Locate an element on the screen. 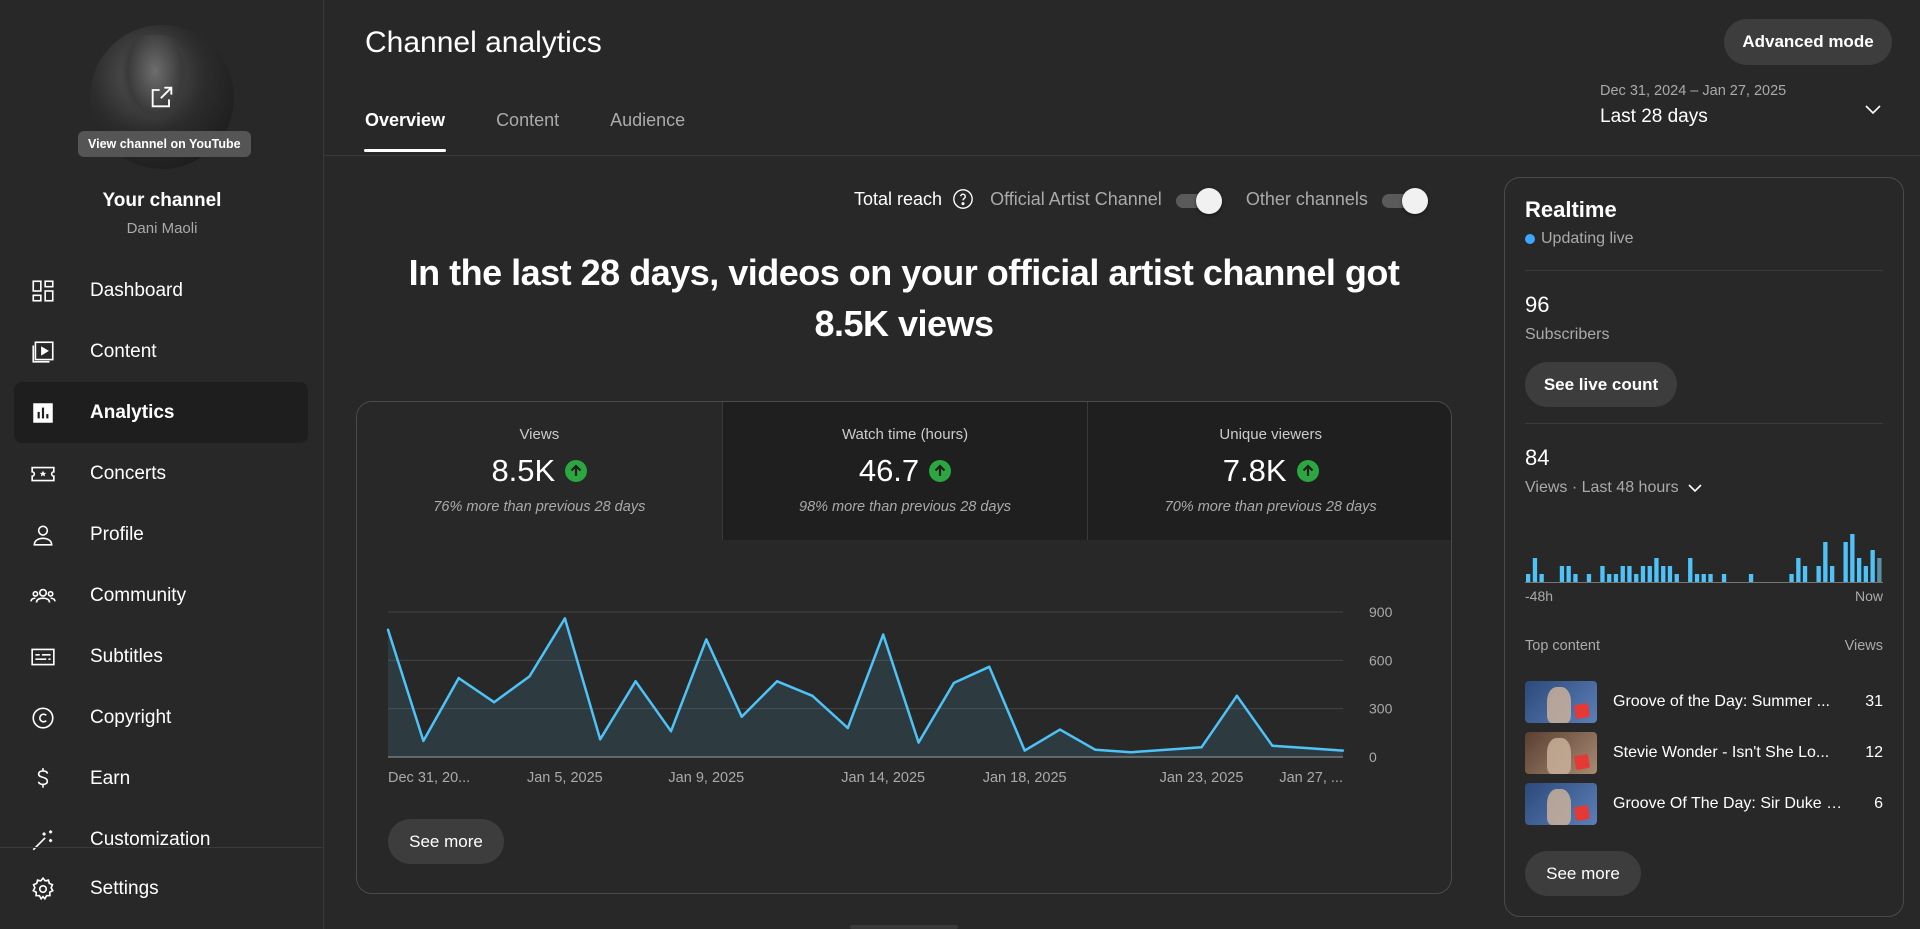  concerts-icon is located at coordinates (43, 473).